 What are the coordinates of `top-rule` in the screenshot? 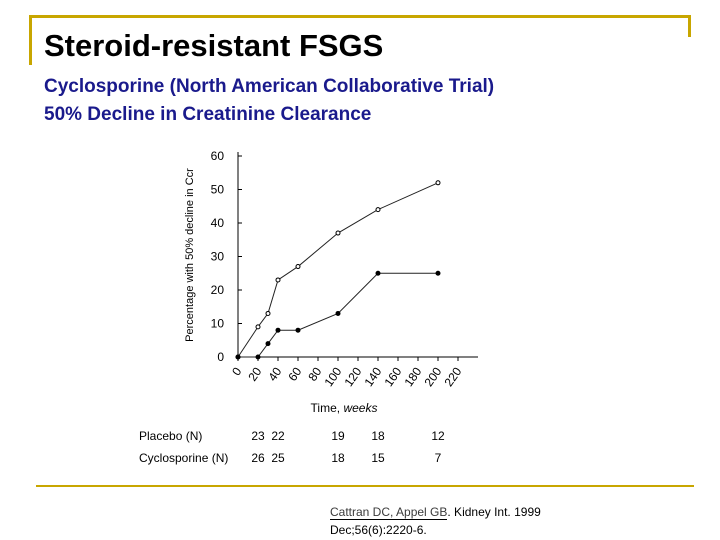 It's located at (360, 16).